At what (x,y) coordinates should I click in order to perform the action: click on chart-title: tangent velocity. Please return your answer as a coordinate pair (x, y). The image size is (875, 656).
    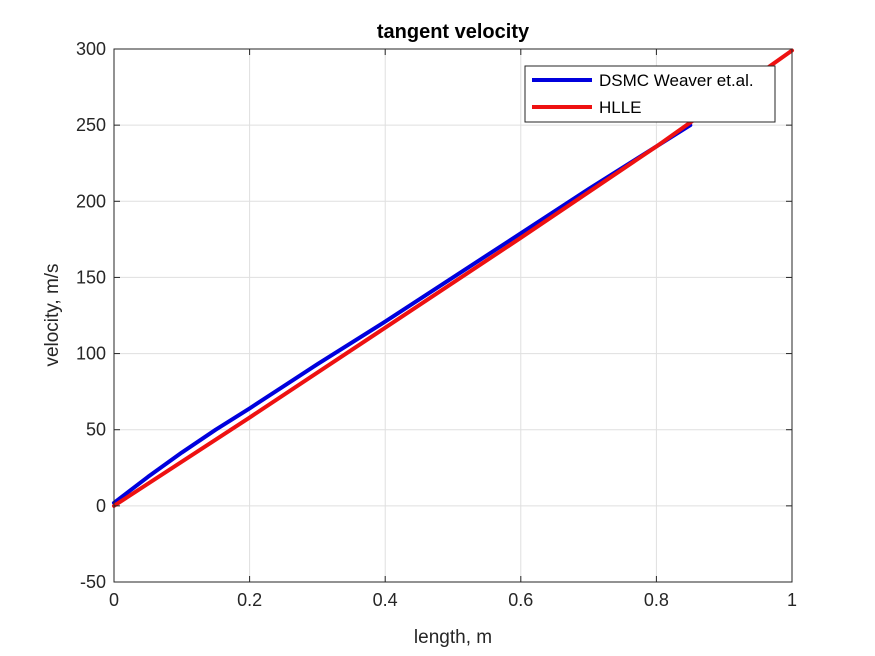
    Looking at the image, I should click on (453, 32).